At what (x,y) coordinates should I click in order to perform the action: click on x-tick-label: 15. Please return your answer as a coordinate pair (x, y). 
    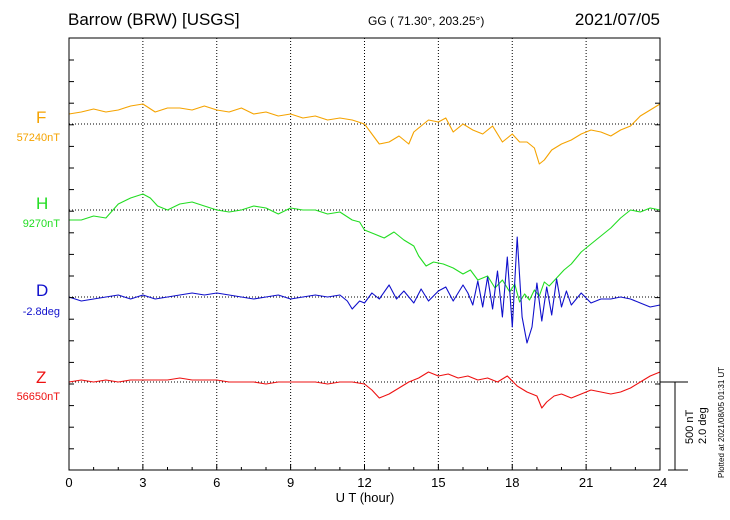
    Looking at the image, I should click on (438, 482).